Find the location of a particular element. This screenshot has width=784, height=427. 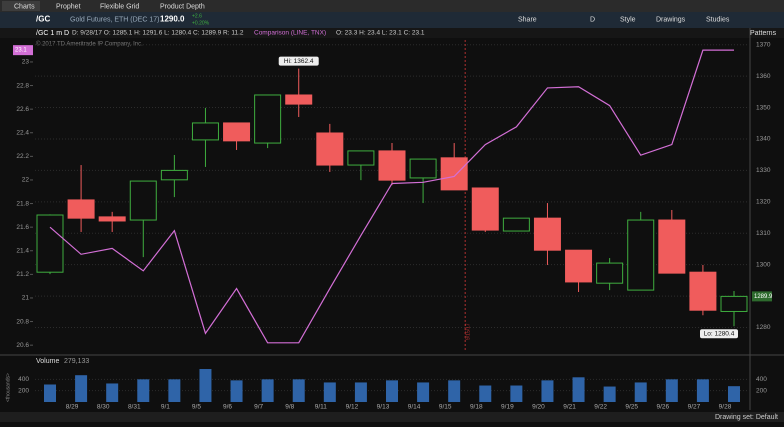

date-marker-label: 9/15/17 is located at coordinates (469, 331).